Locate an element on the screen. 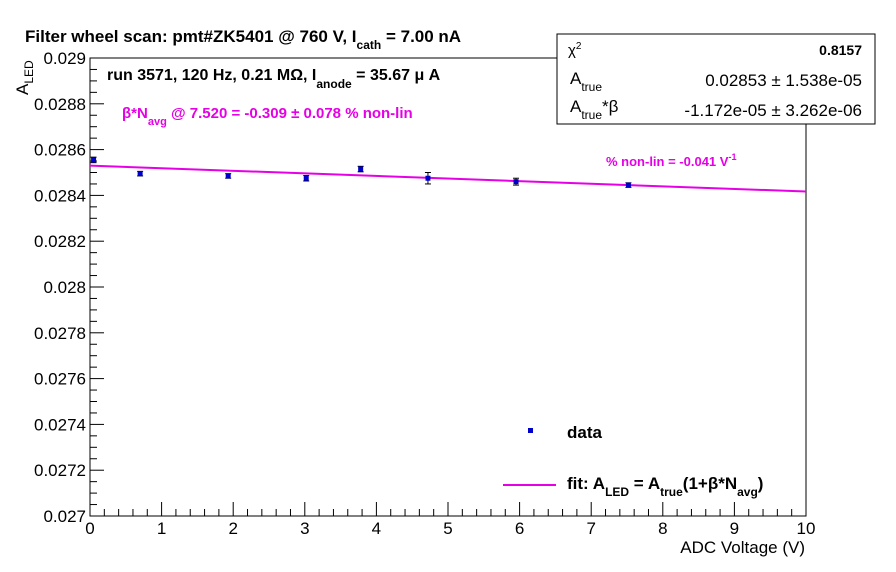 The width and height of the screenshot is (896, 572). stats-abeta-value: -1.172e-05 ± 3.262e-06 is located at coordinates (773, 110).